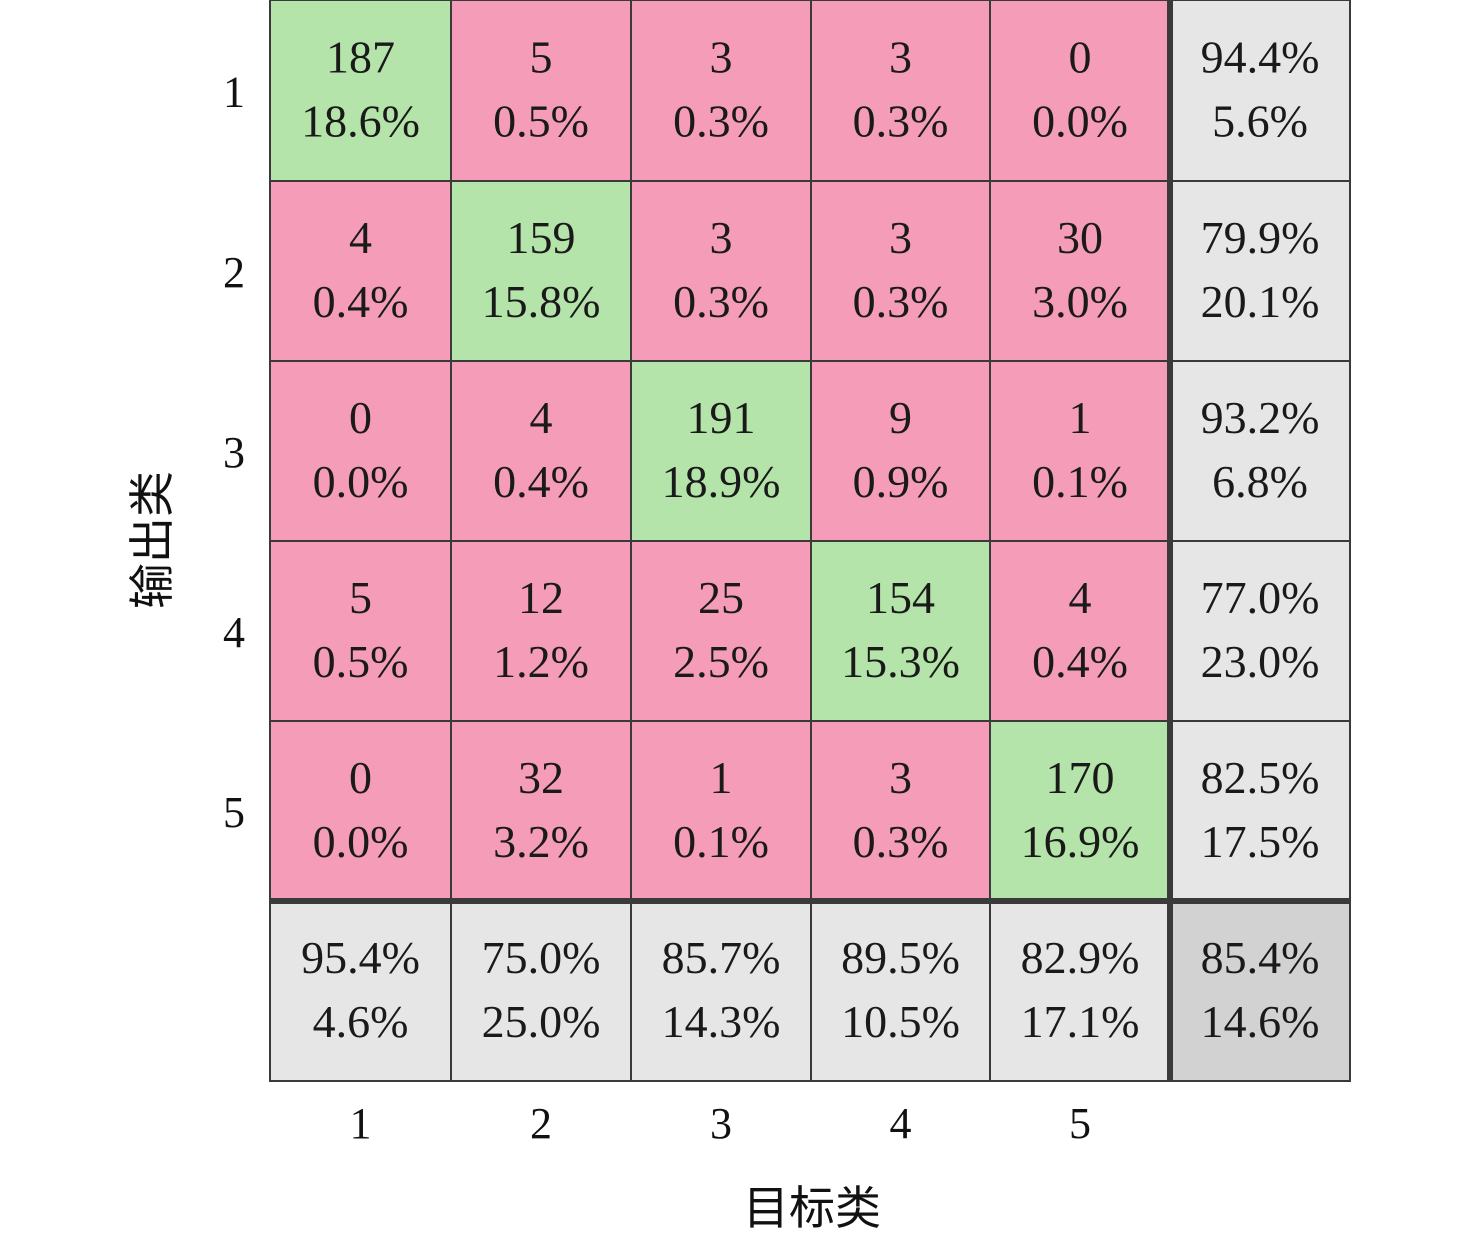 The width and height of the screenshot is (1476, 1240). Describe the element at coordinates (721, 597) in the screenshot. I see `cell-value-top: 25` at that location.